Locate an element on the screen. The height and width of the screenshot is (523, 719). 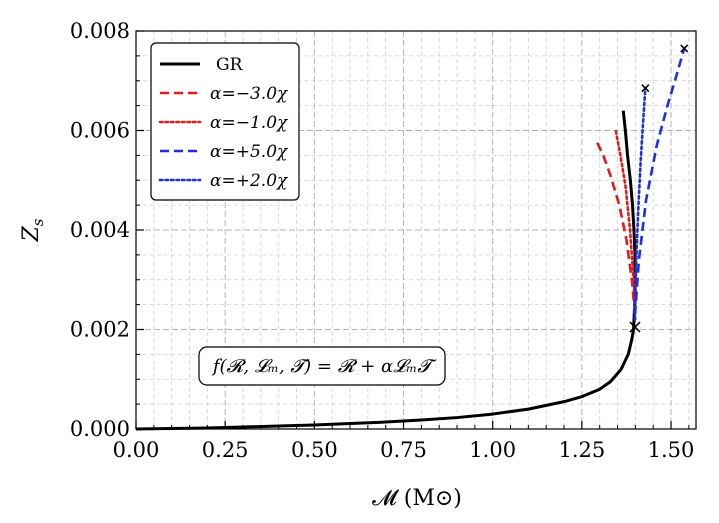
x-tick-label: 0.50 is located at coordinates (314, 450).